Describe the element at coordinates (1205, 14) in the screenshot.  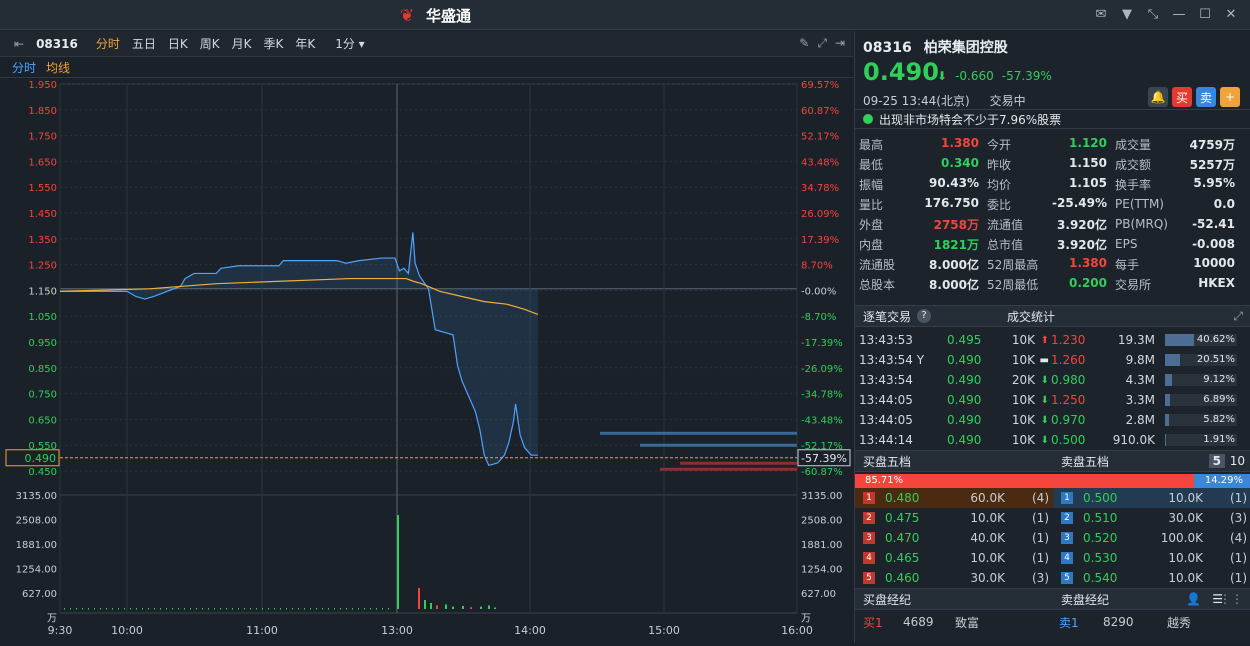
I see `maximize-button: ☐` at that location.